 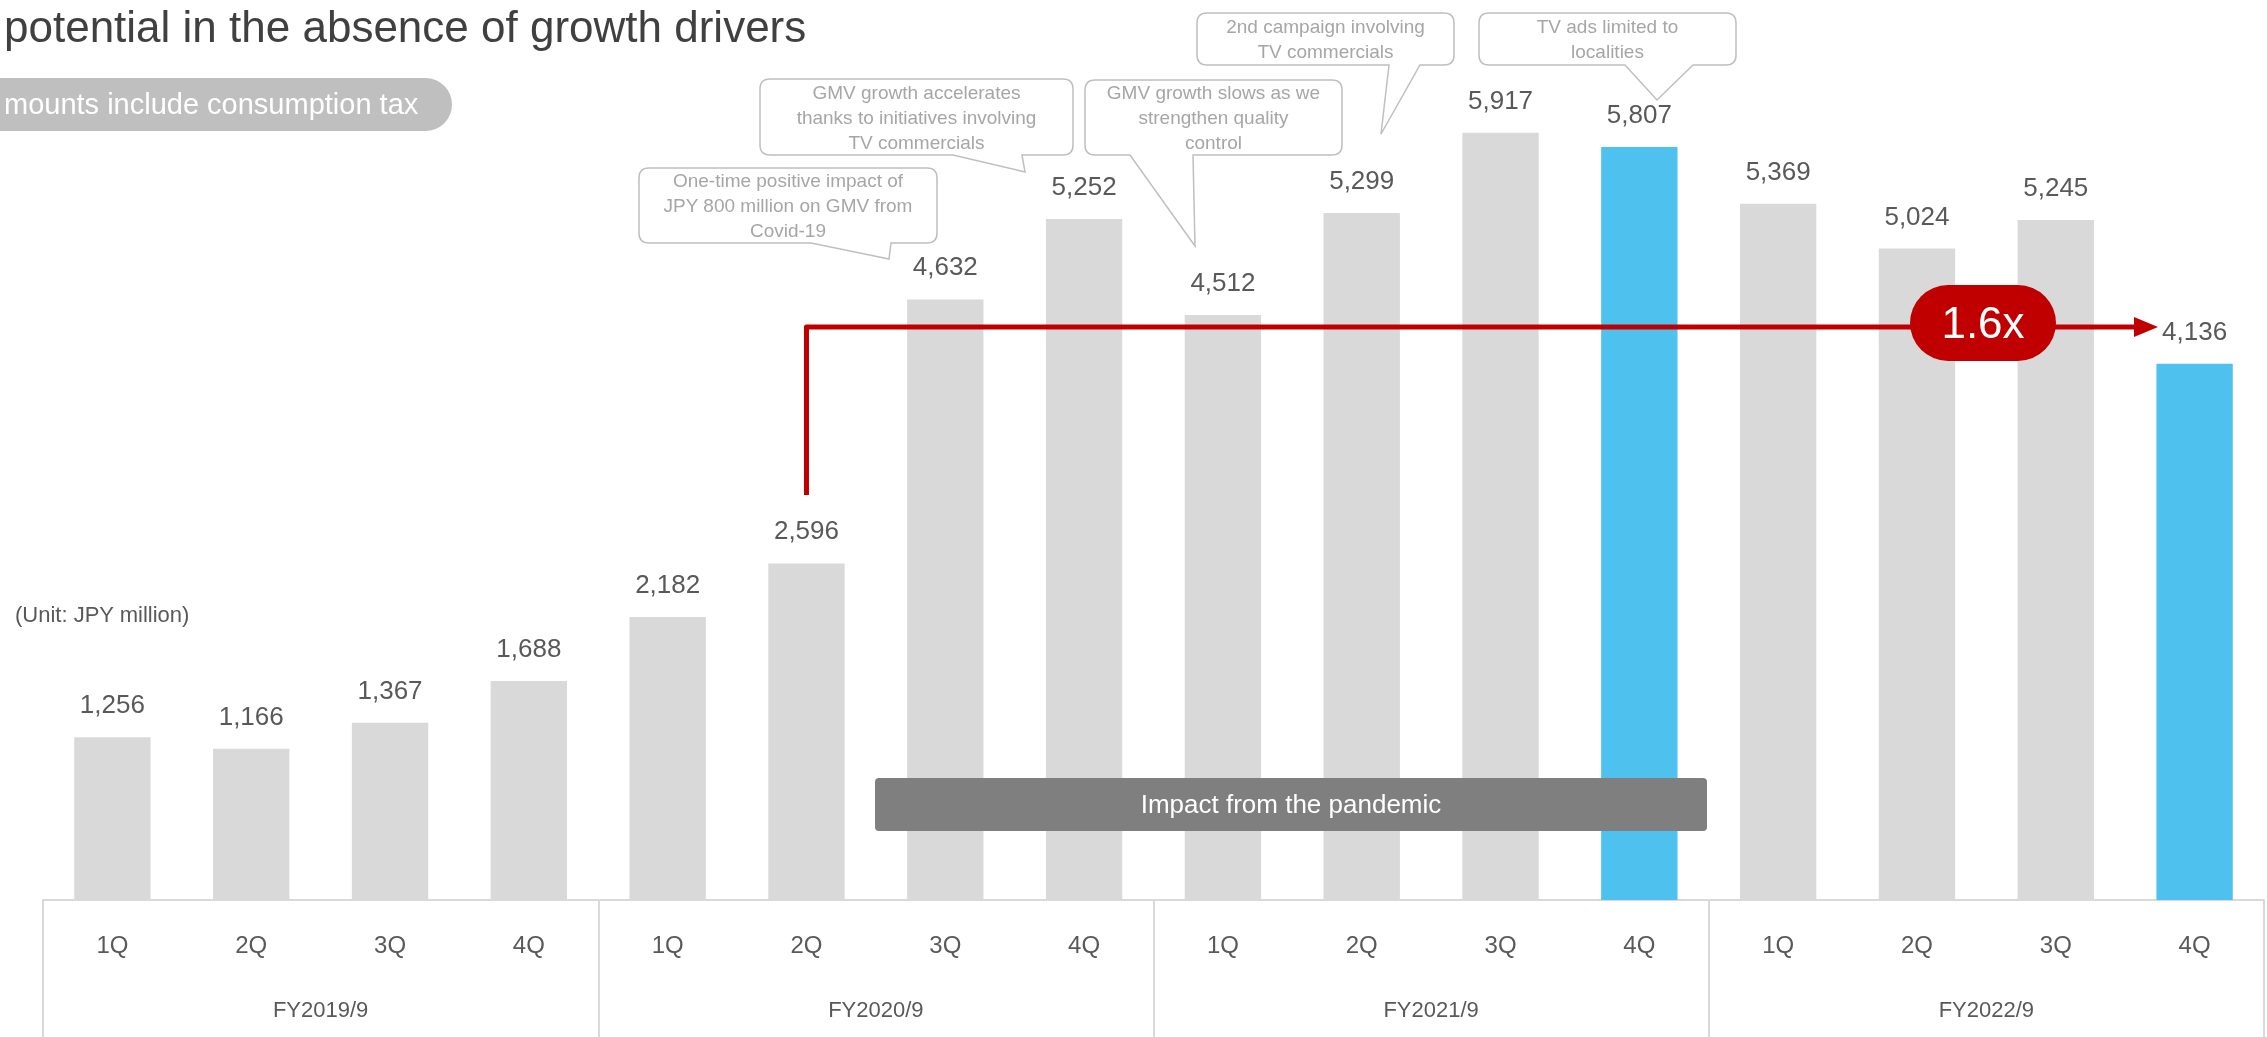 What do you see at coordinates (1986, 1009) in the screenshot?
I see `text: FY2022/9` at bounding box center [1986, 1009].